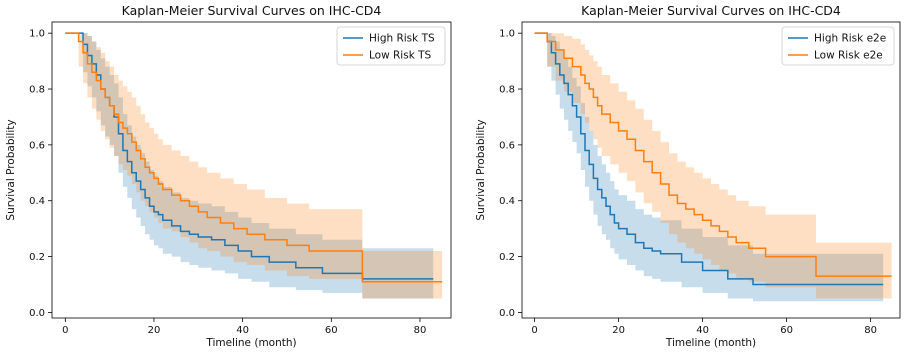  I want to click on legend: High Risk TS Low Risk TS, so click(391, 46).